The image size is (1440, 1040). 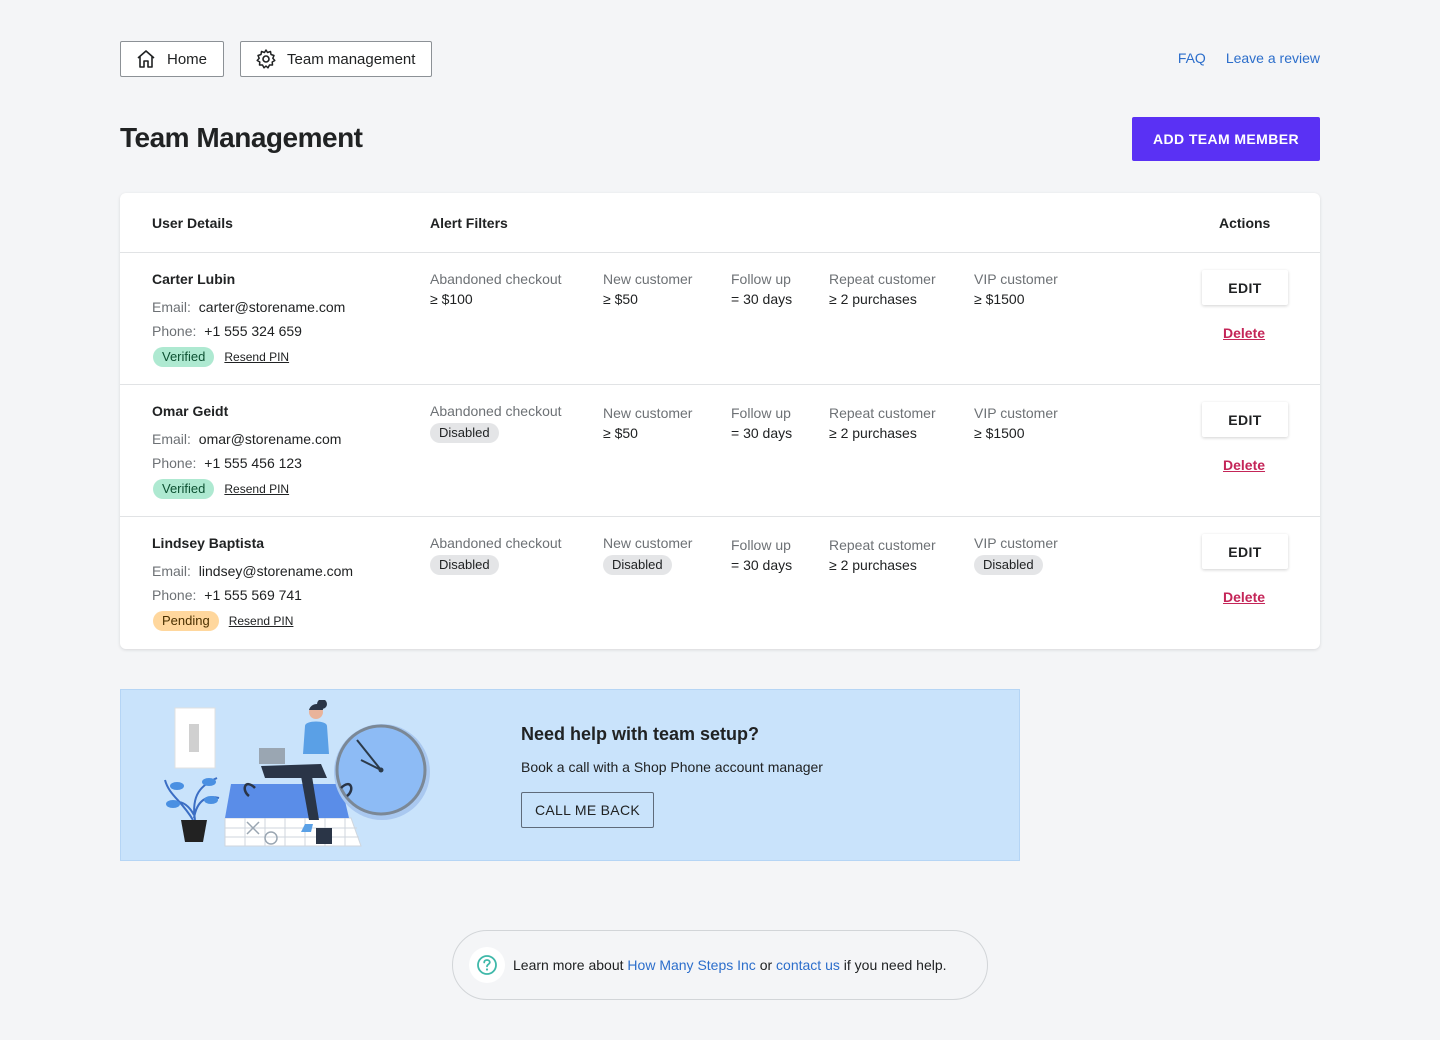 What do you see at coordinates (208, 543) in the screenshot?
I see `user-name: Lindsey Baptista` at bounding box center [208, 543].